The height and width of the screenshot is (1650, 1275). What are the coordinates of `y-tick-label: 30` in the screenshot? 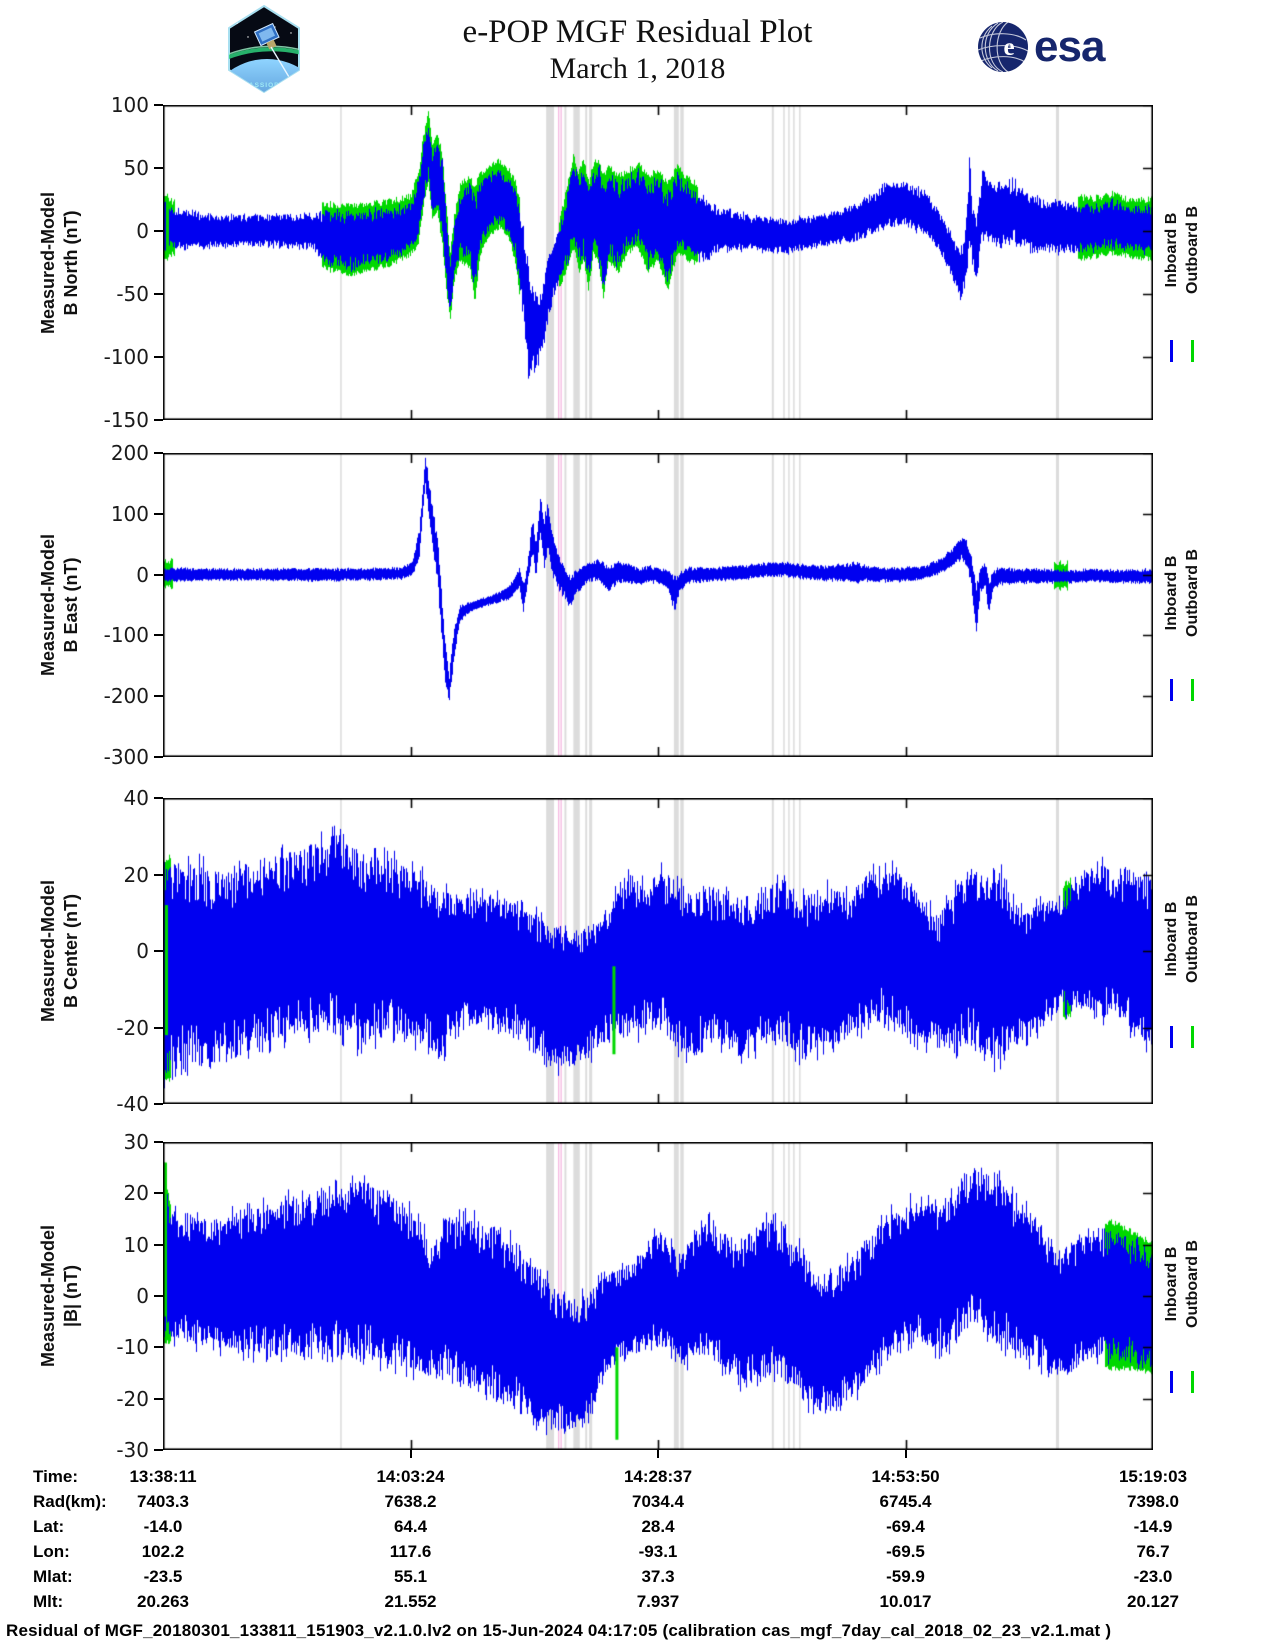 It's located at (136, 1142).